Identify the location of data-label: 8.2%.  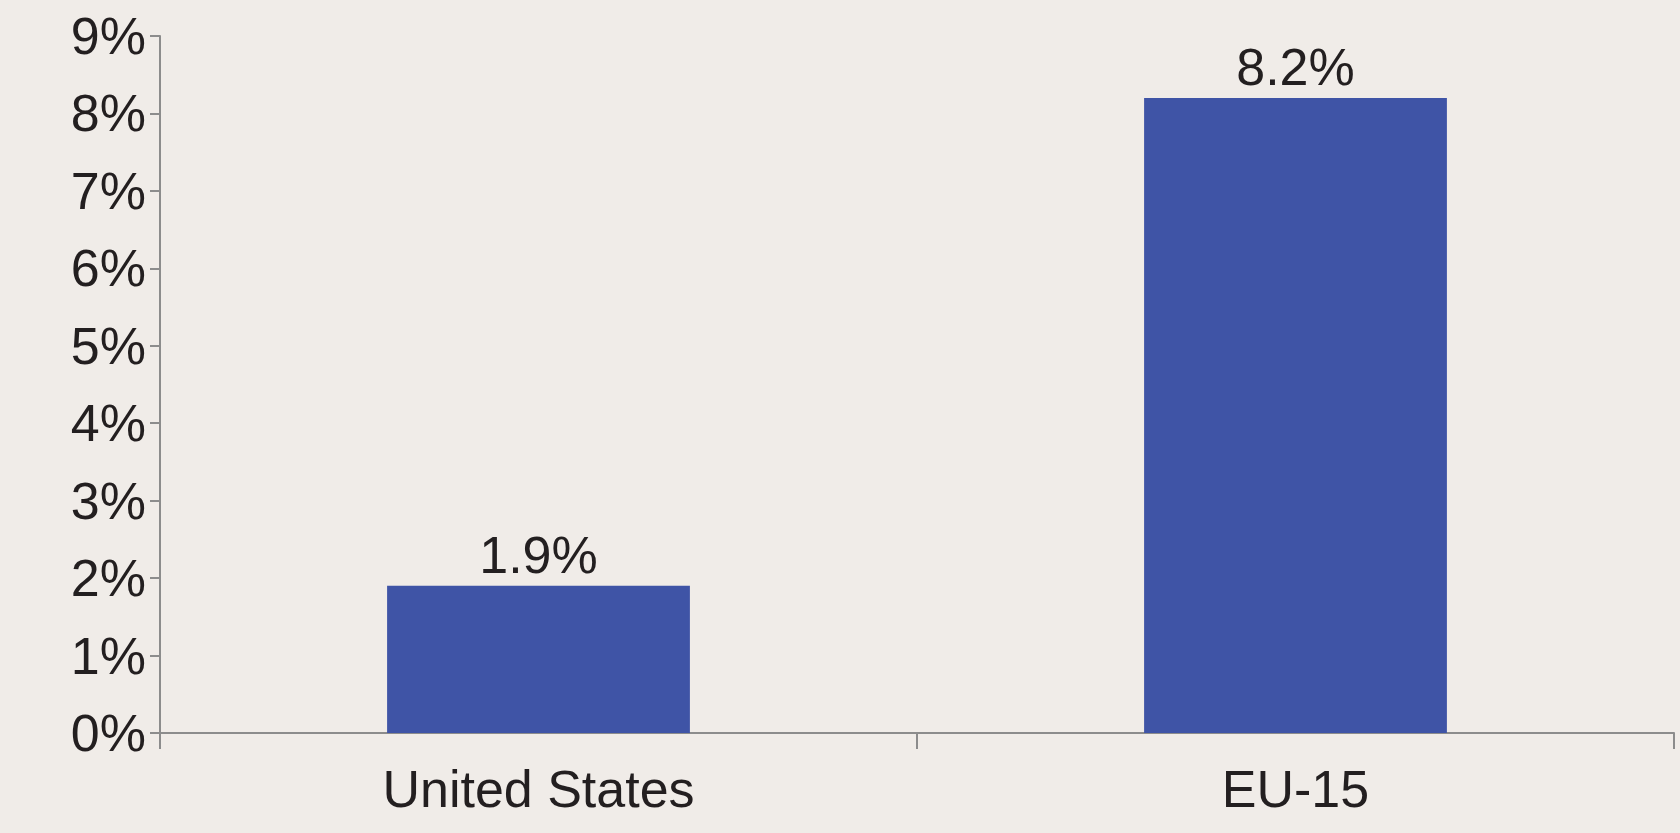
(1295, 66).